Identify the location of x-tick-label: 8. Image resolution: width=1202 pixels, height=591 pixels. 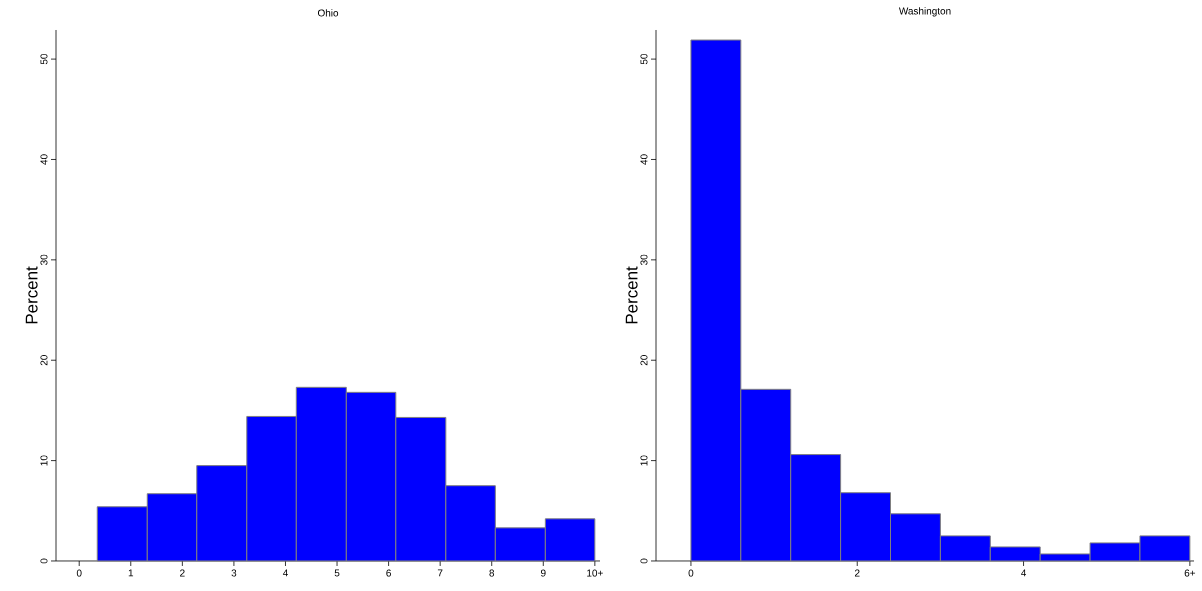
(492, 573).